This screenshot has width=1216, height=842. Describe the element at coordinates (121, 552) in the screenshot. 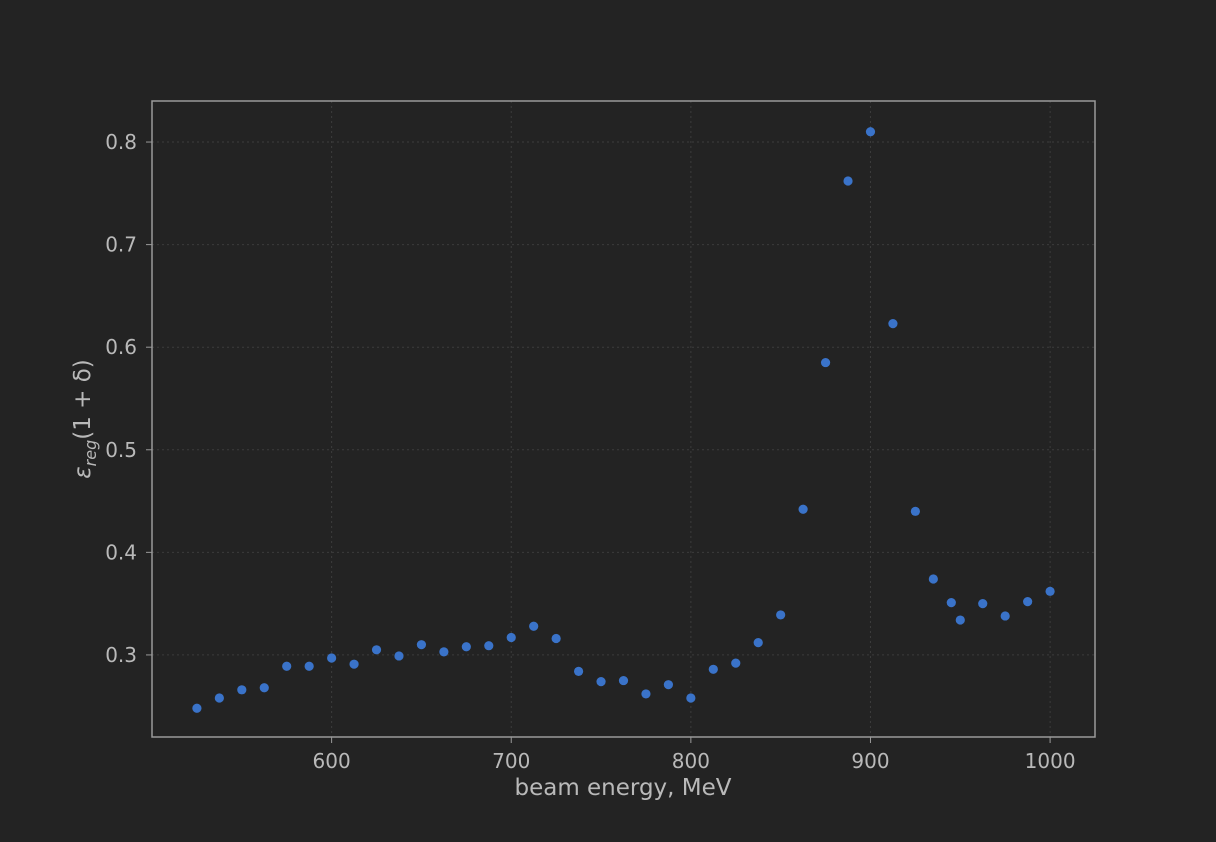

I see `y-tick-label: 0.4` at that location.